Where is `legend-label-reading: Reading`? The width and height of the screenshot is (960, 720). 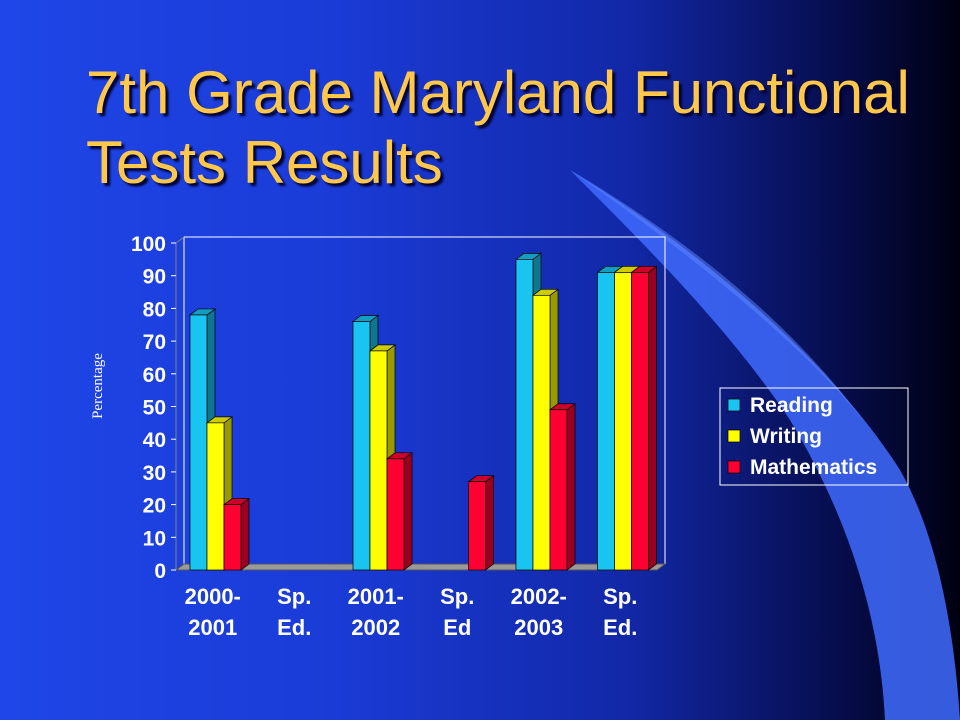
legend-label-reading: Reading is located at coordinates (791, 405).